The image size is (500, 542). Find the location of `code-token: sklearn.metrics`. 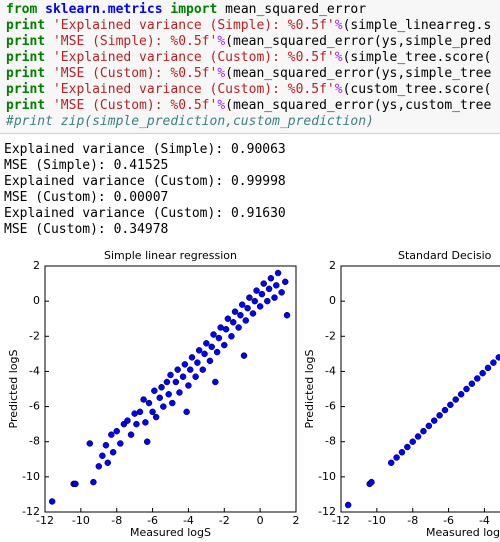

code-token: sklearn.metrics is located at coordinates (104, 9).